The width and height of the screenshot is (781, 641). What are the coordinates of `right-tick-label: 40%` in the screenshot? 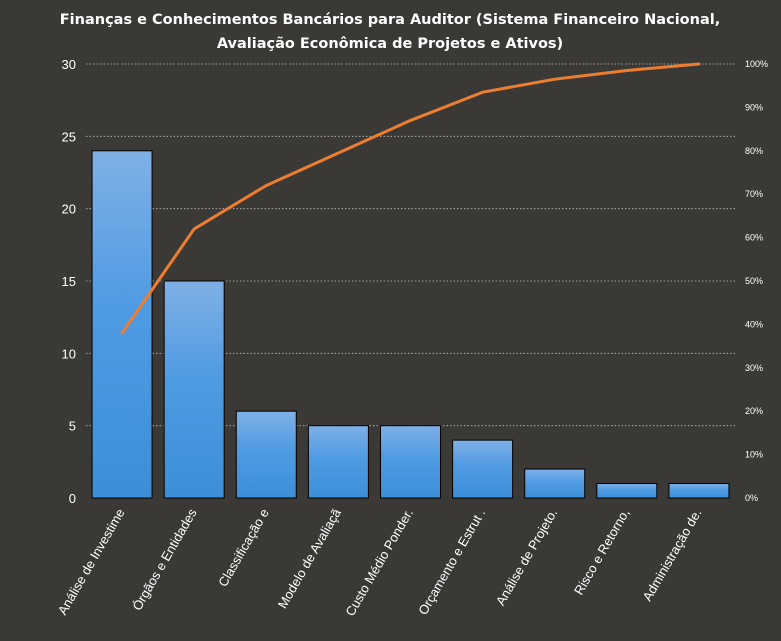 It's located at (754, 324).